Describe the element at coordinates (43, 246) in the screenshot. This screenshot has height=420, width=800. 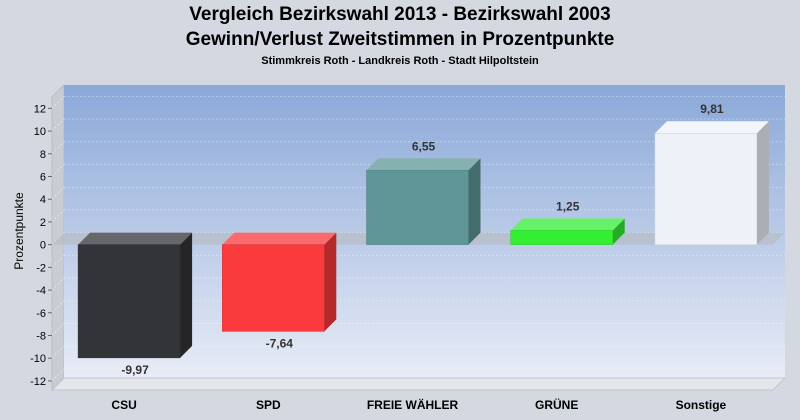
I see `y-tick-label: 0` at that location.